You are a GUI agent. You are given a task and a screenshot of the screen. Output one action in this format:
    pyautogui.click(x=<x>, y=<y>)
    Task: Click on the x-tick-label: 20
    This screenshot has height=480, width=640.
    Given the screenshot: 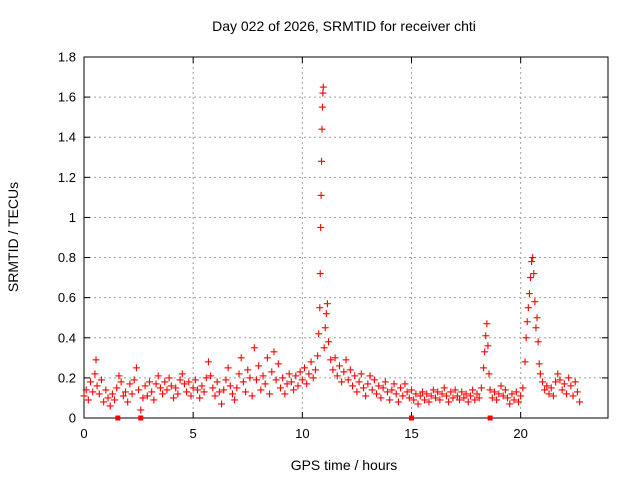 What is the action you would take?
    pyautogui.click(x=520, y=433)
    